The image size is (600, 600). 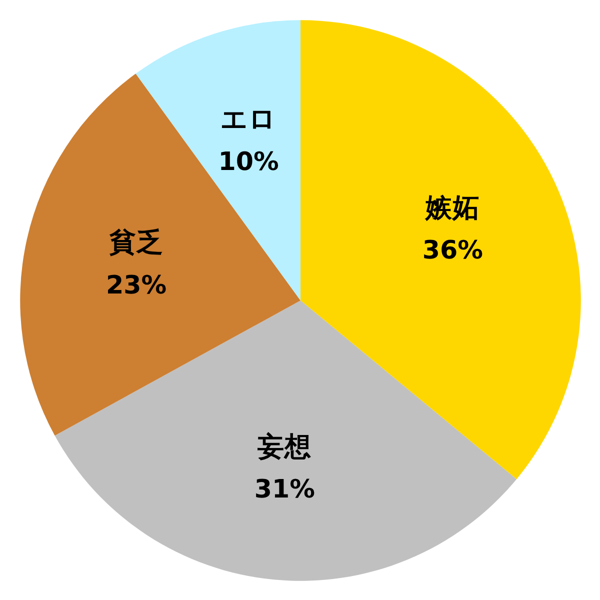 What do you see at coordinates (136, 242) in the screenshot?
I see `slice-label: 貧乏` at bounding box center [136, 242].